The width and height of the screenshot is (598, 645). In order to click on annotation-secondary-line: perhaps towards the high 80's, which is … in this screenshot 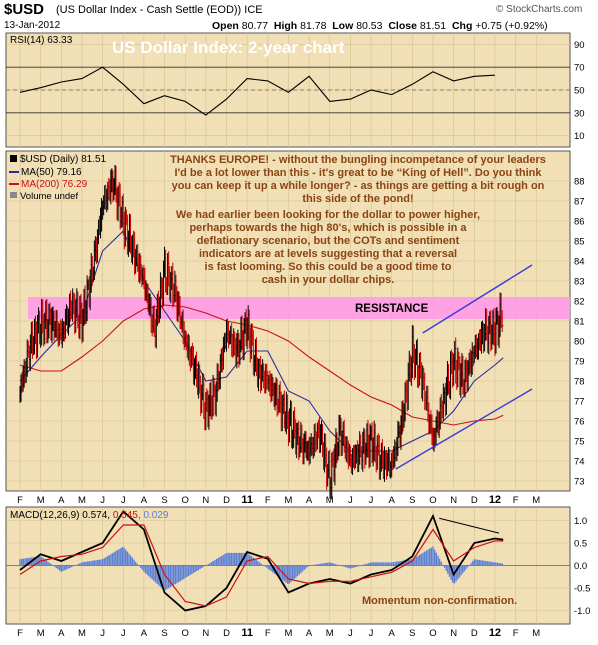, I will do `click(328, 228)`.